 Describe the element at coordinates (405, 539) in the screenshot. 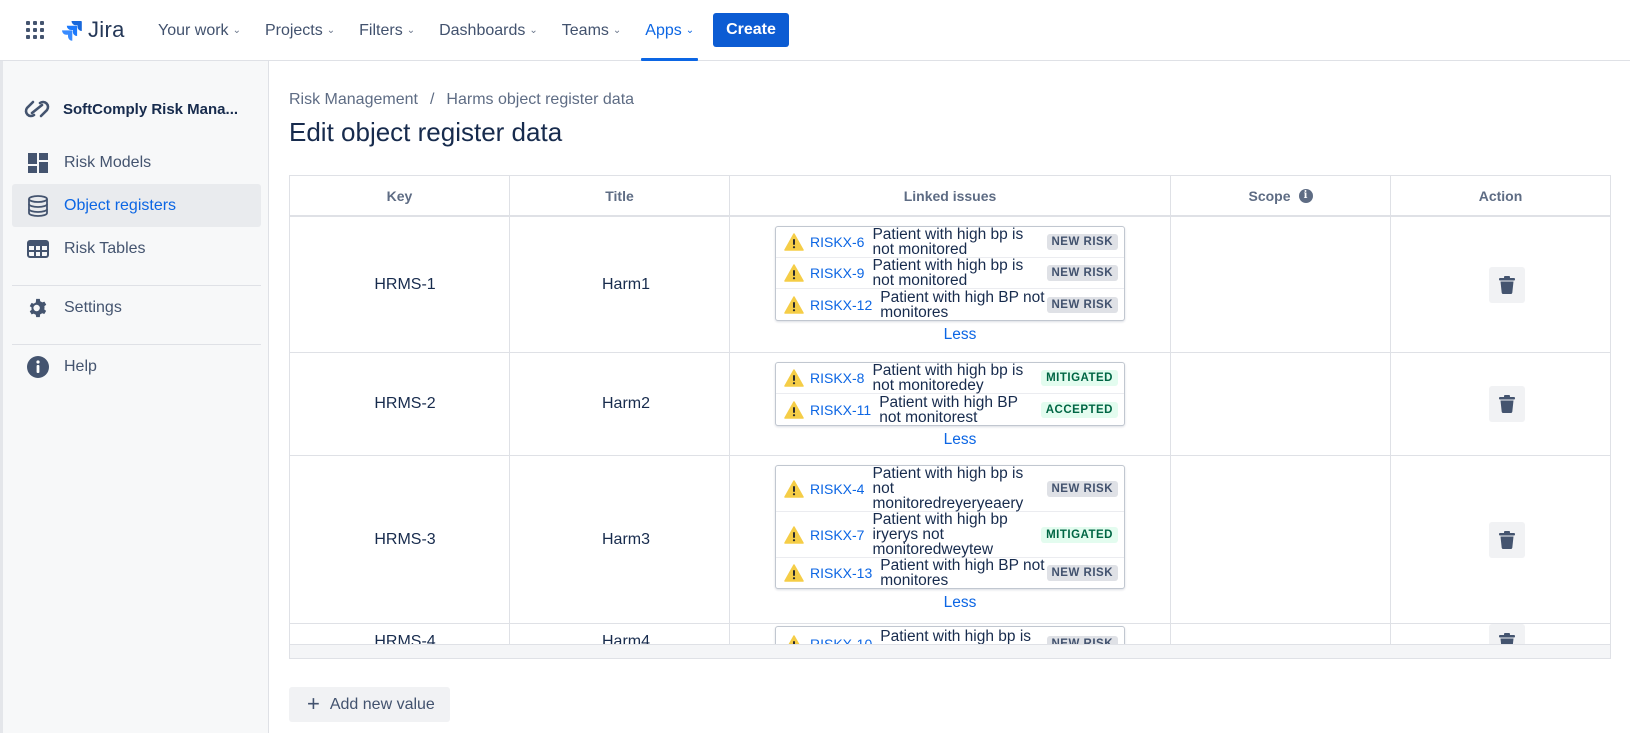

I see `row-key: HRMS-3` at that location.